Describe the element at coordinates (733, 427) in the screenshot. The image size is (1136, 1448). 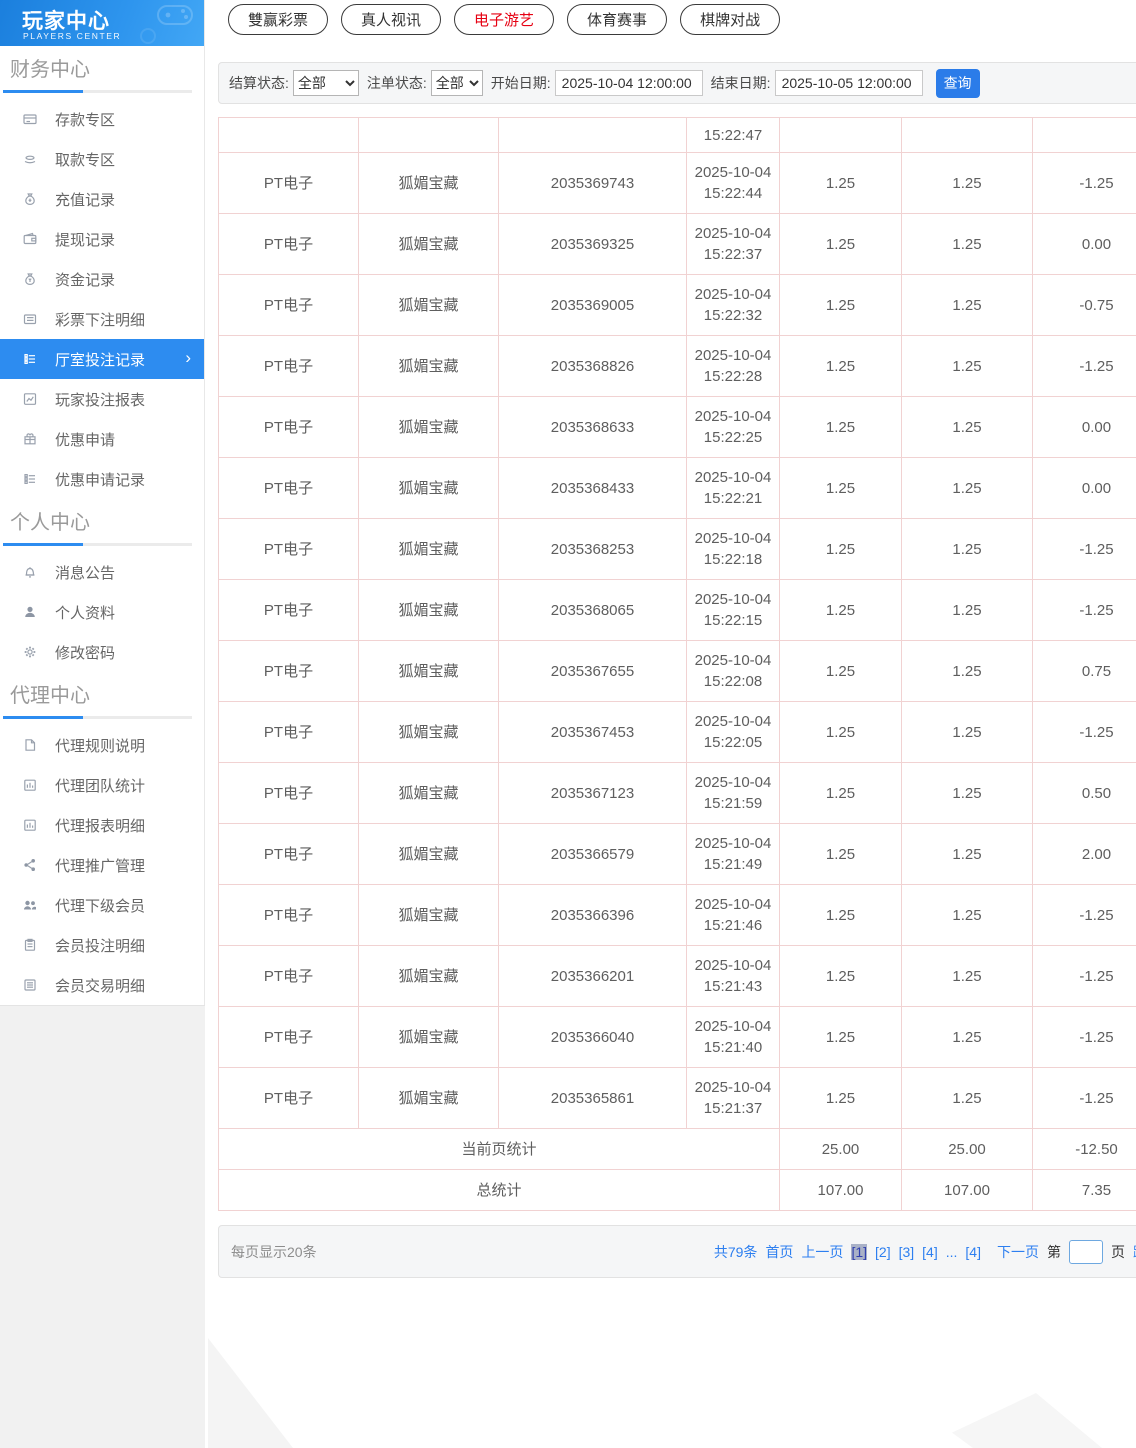
I see `cell-datetime: 2025-10-04 15:22:25` at that location.